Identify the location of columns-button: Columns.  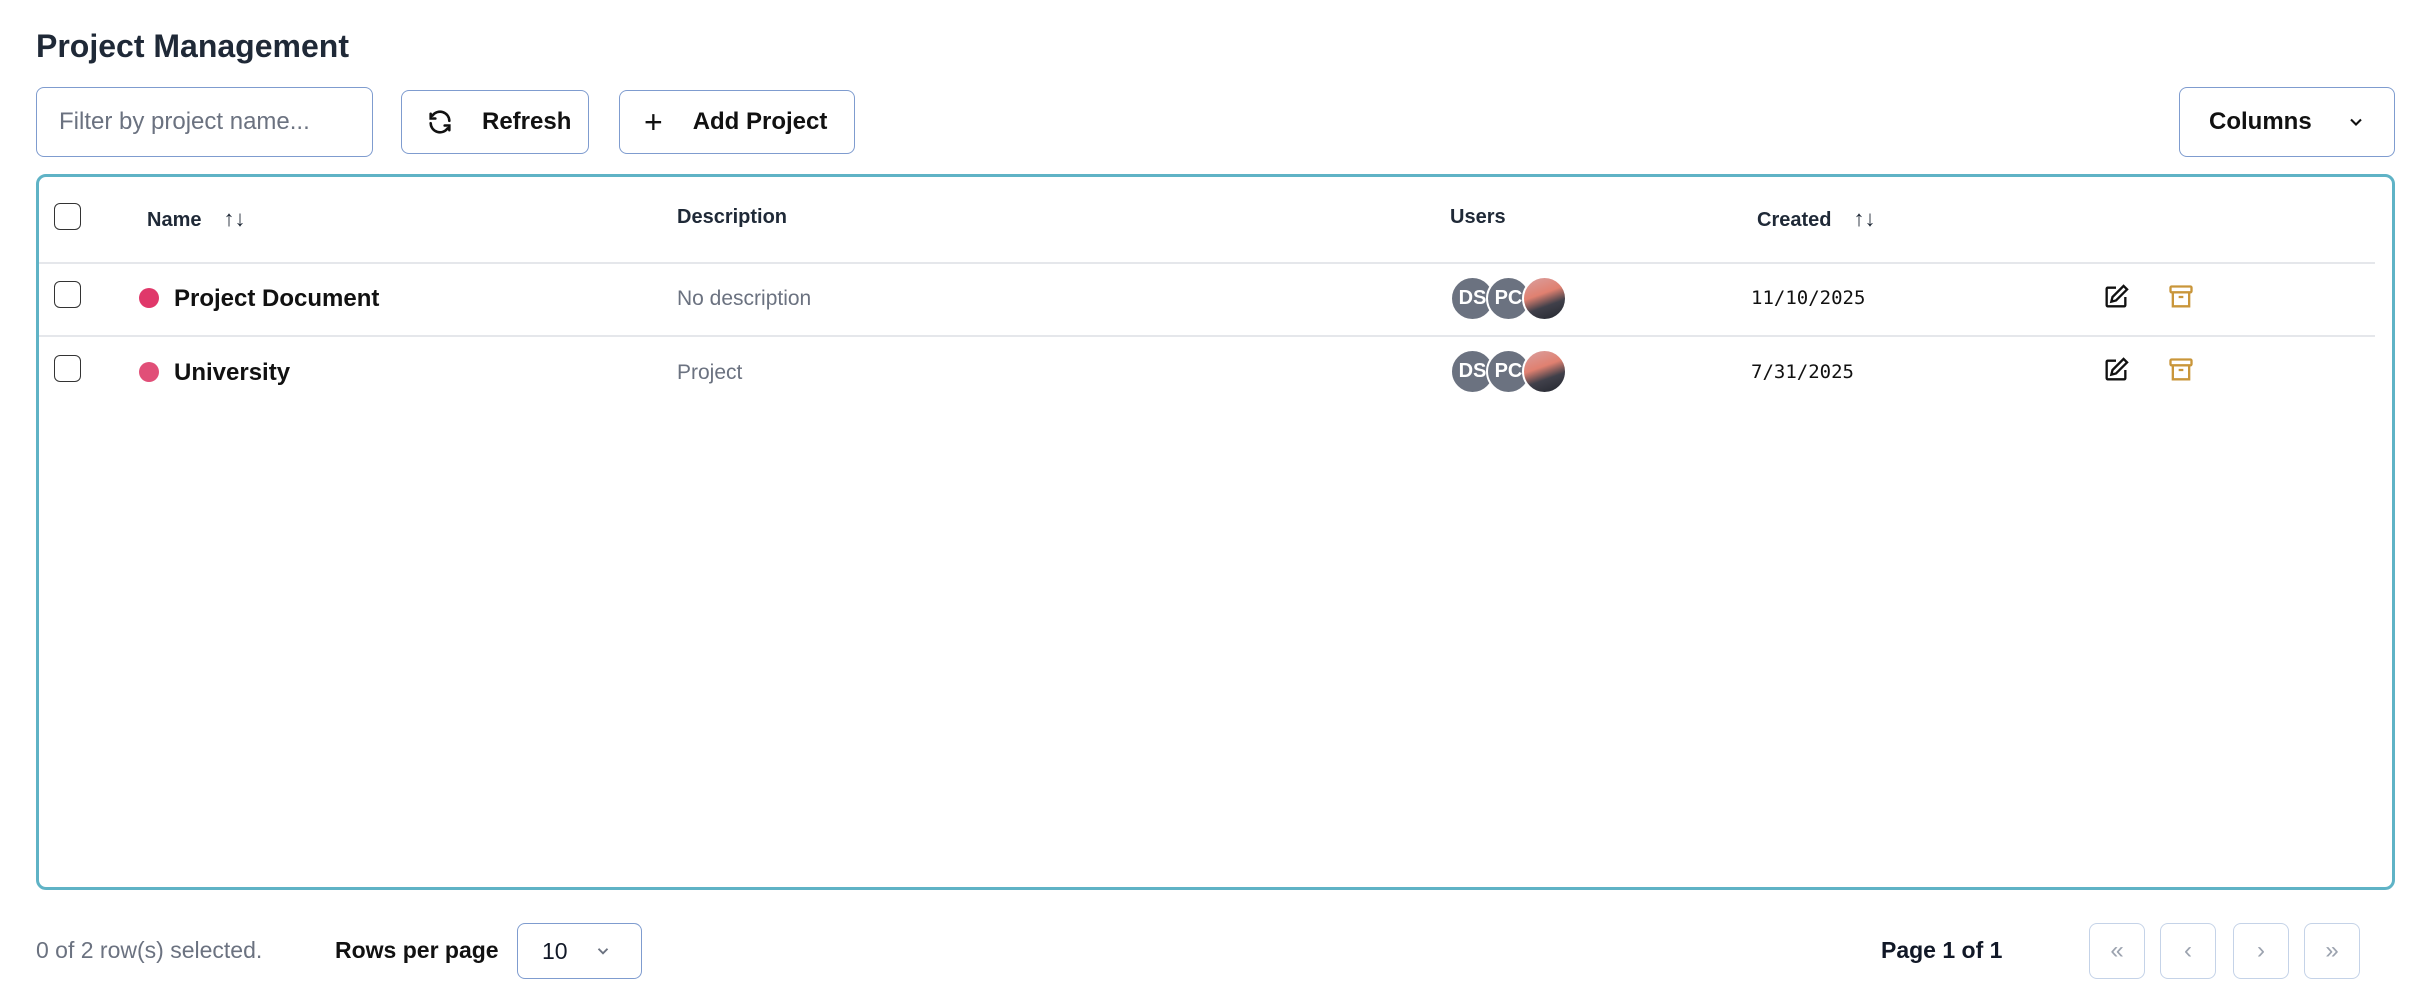
(2287, 122).